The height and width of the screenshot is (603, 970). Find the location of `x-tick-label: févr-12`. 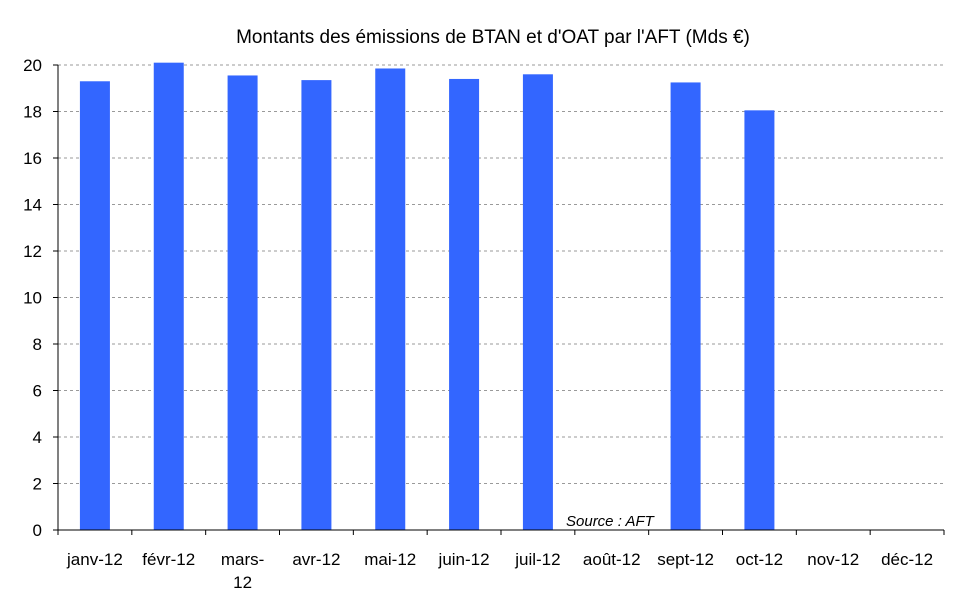

x-tick-label: févr-12 is located at coordinates (168, 559).